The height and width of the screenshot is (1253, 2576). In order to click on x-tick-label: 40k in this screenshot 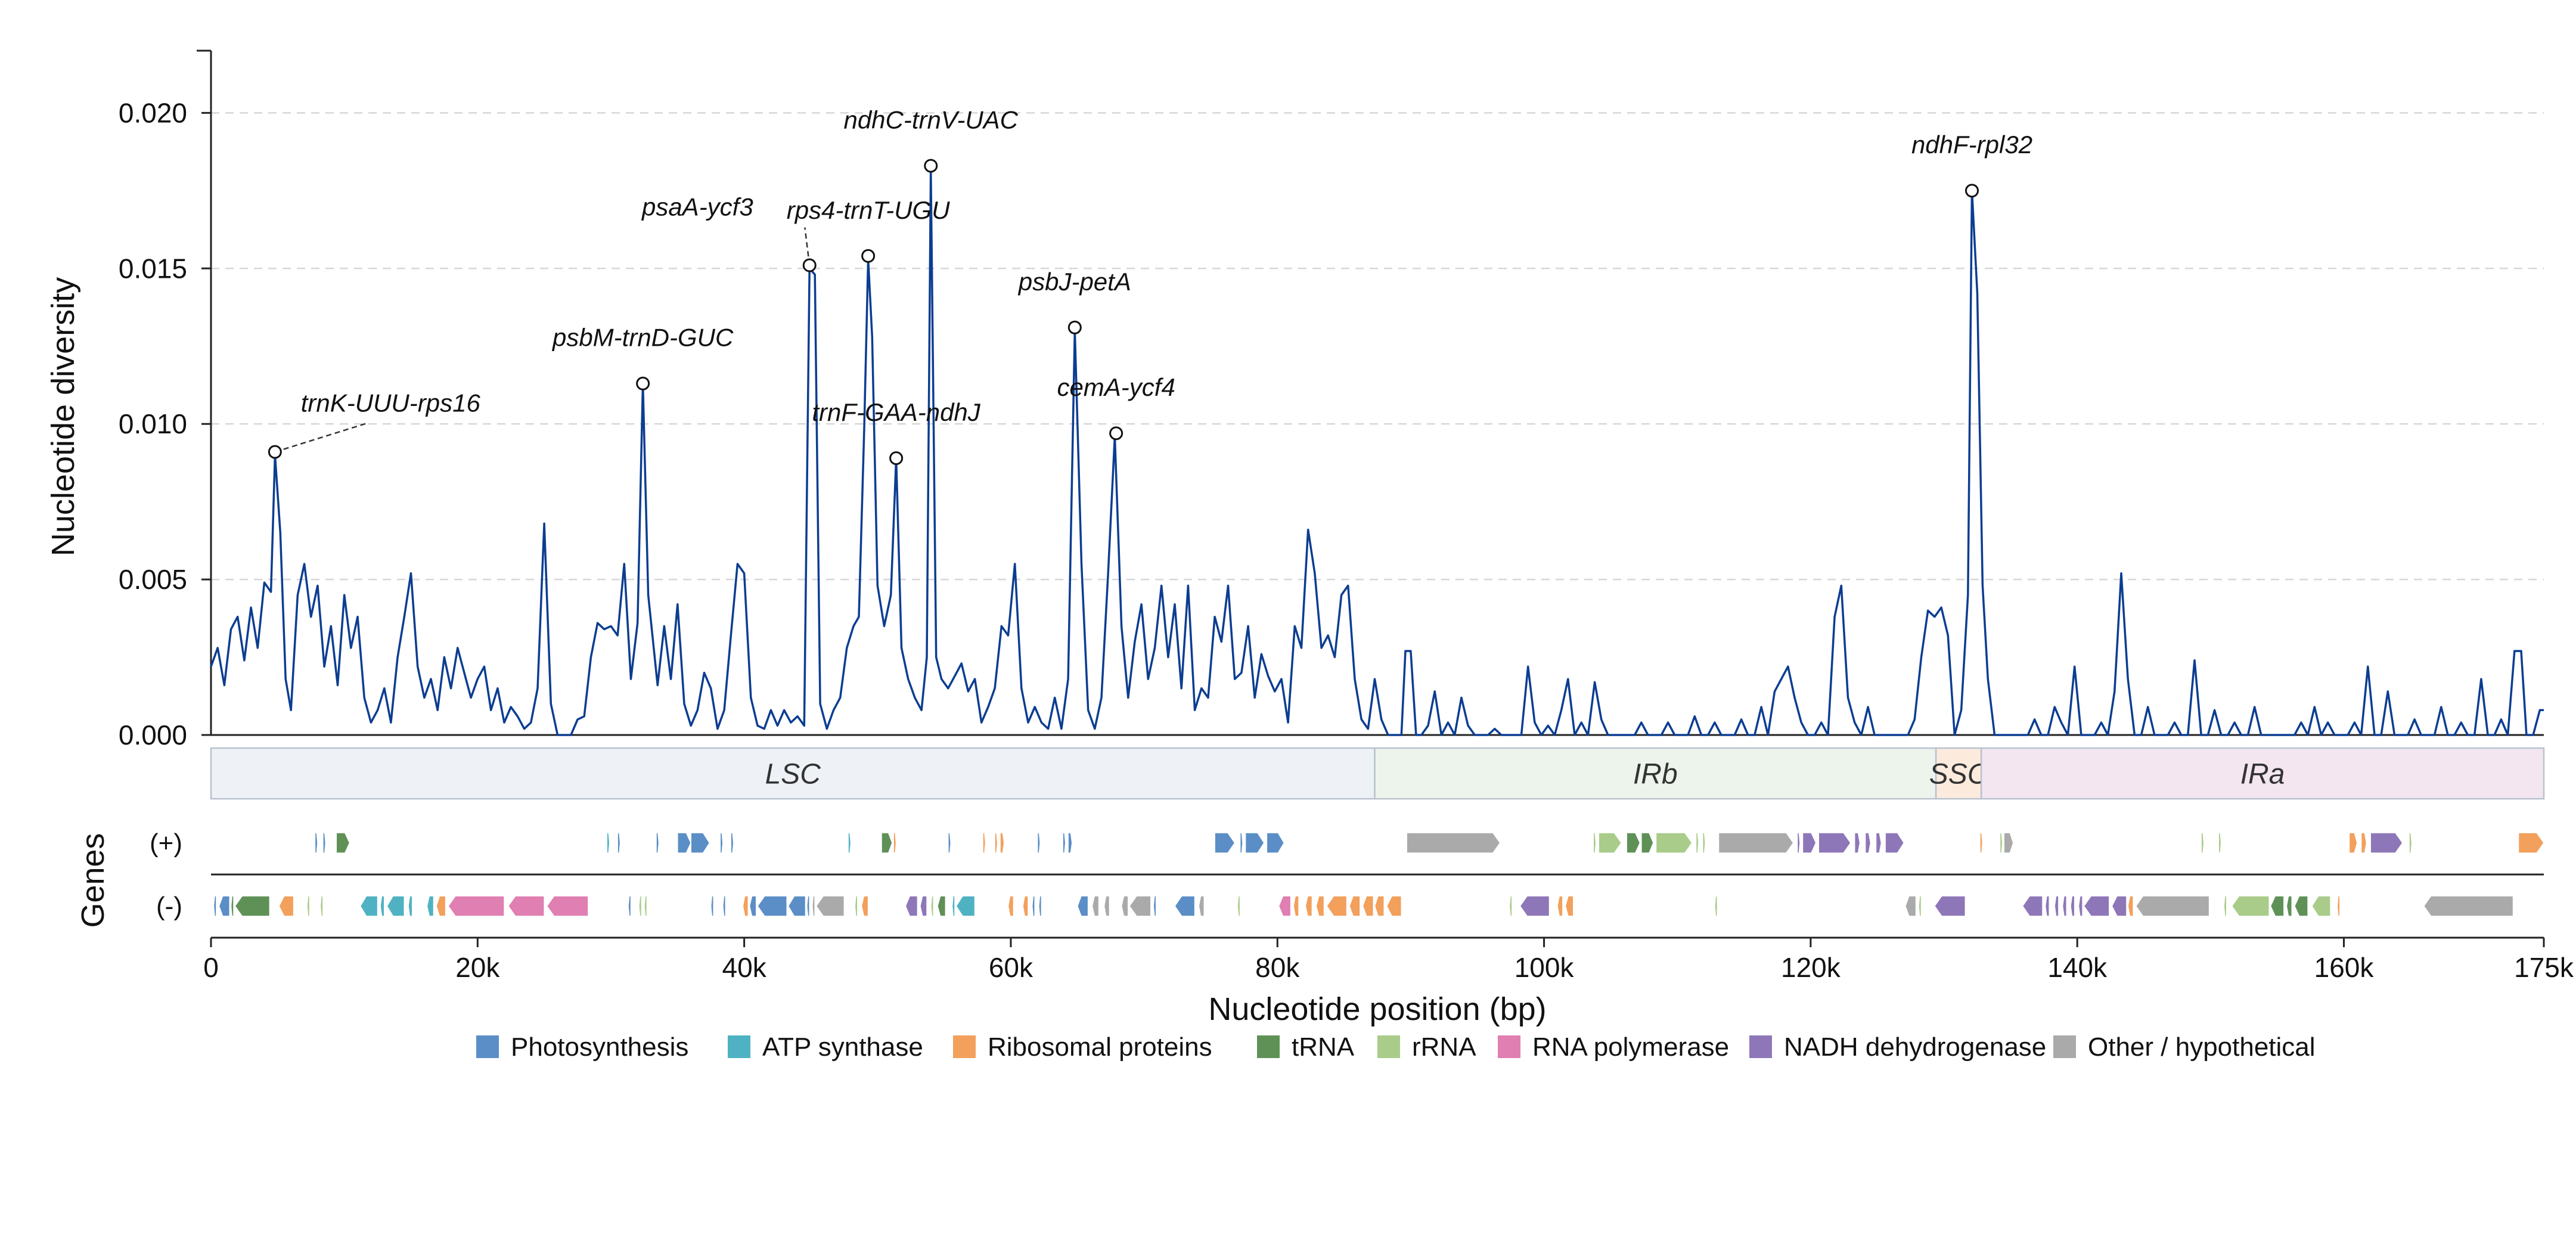, I will do `click(745, 967)`.